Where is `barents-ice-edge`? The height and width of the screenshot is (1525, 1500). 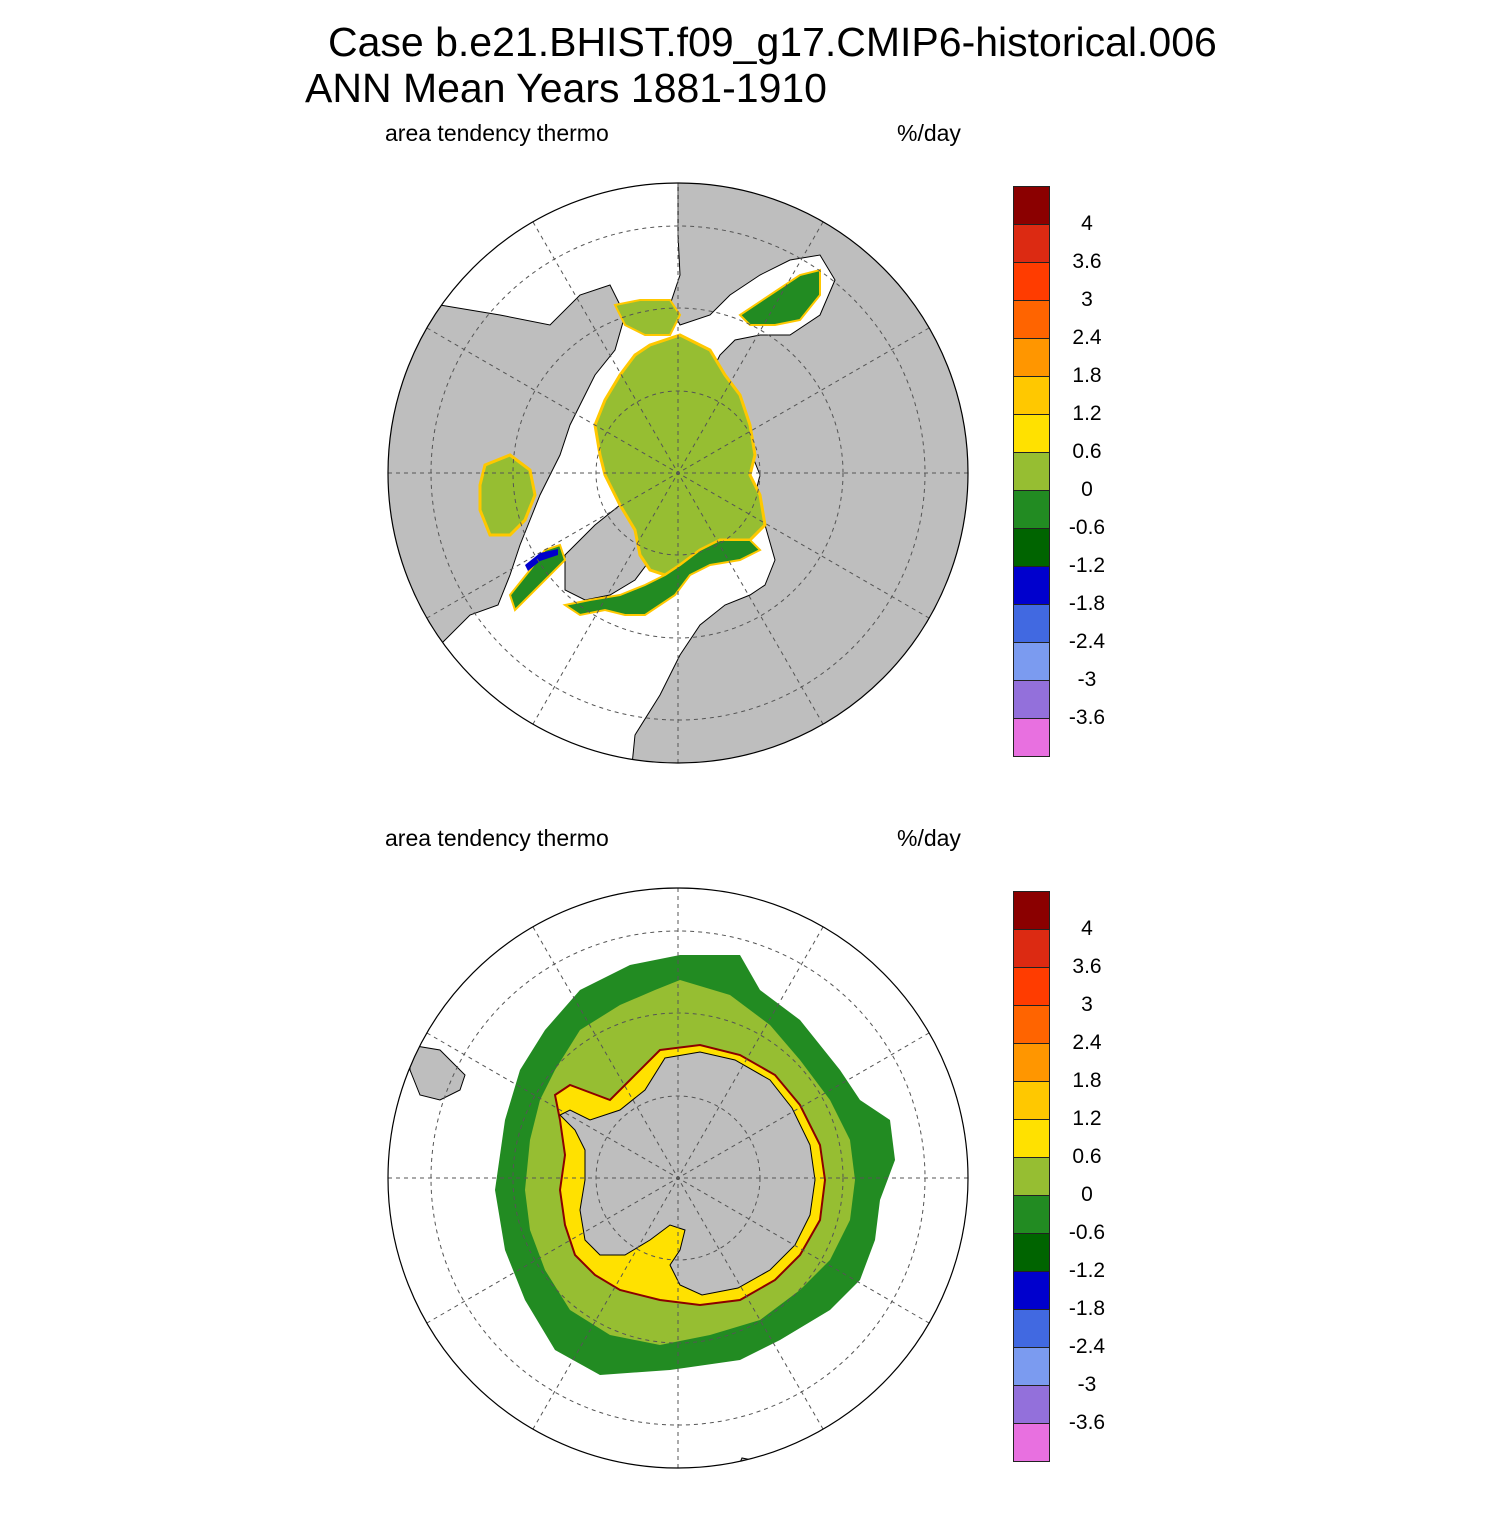 barents-ice-edge is located at coordinates (662, 578).